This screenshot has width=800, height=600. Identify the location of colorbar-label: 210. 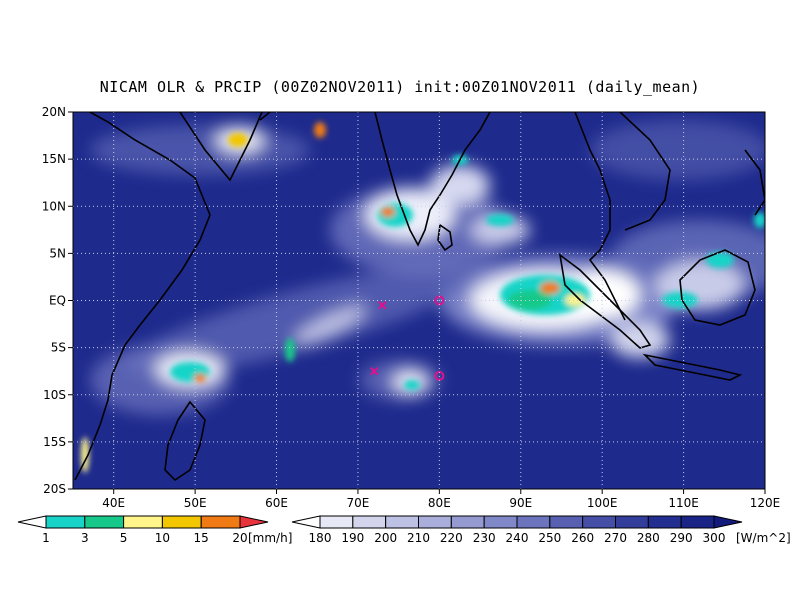
(418, 538).